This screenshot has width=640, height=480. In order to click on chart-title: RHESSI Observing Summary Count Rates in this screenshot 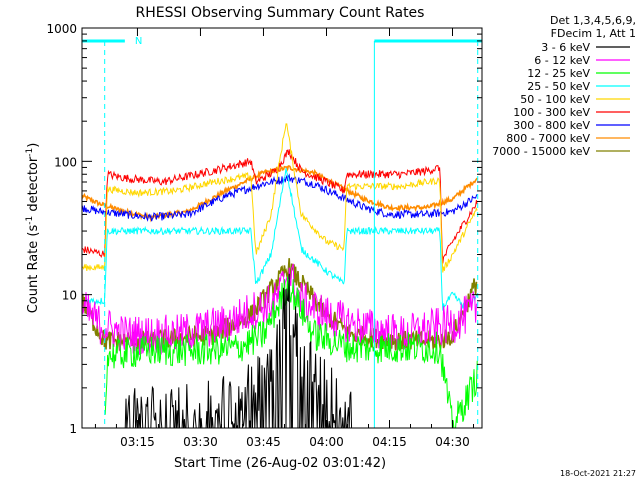, I will do `click(280, 13)`.